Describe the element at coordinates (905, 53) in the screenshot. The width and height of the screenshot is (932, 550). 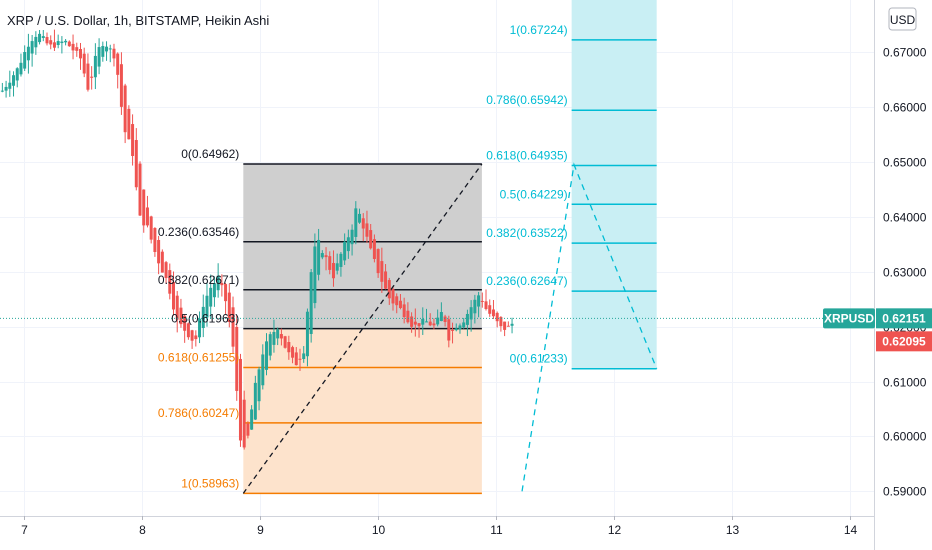
I see `price-tick-label: 0.67000` at that location.